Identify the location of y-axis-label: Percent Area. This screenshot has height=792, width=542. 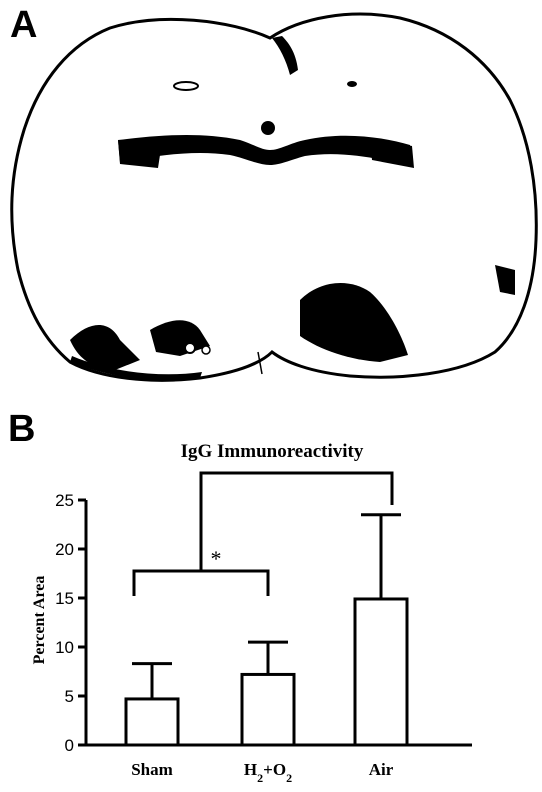
(39, 620).